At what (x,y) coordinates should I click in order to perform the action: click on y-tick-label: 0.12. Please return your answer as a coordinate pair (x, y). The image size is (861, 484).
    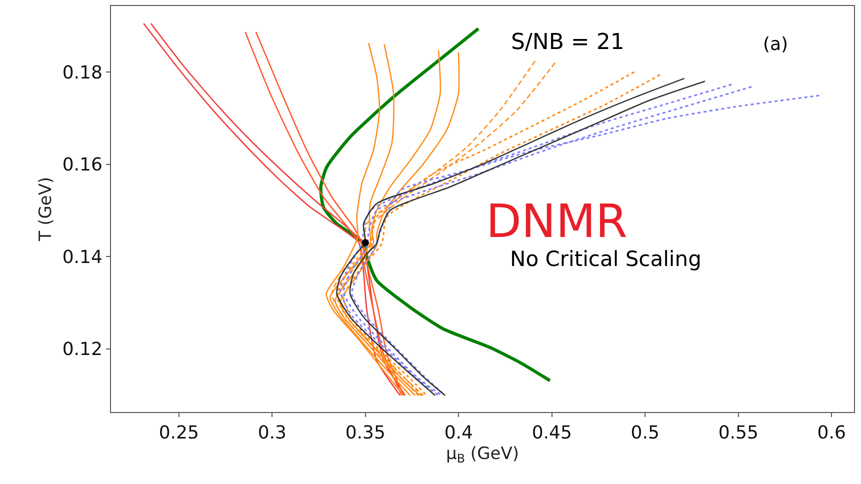
    Looking at the image, I should click on (82, 349).